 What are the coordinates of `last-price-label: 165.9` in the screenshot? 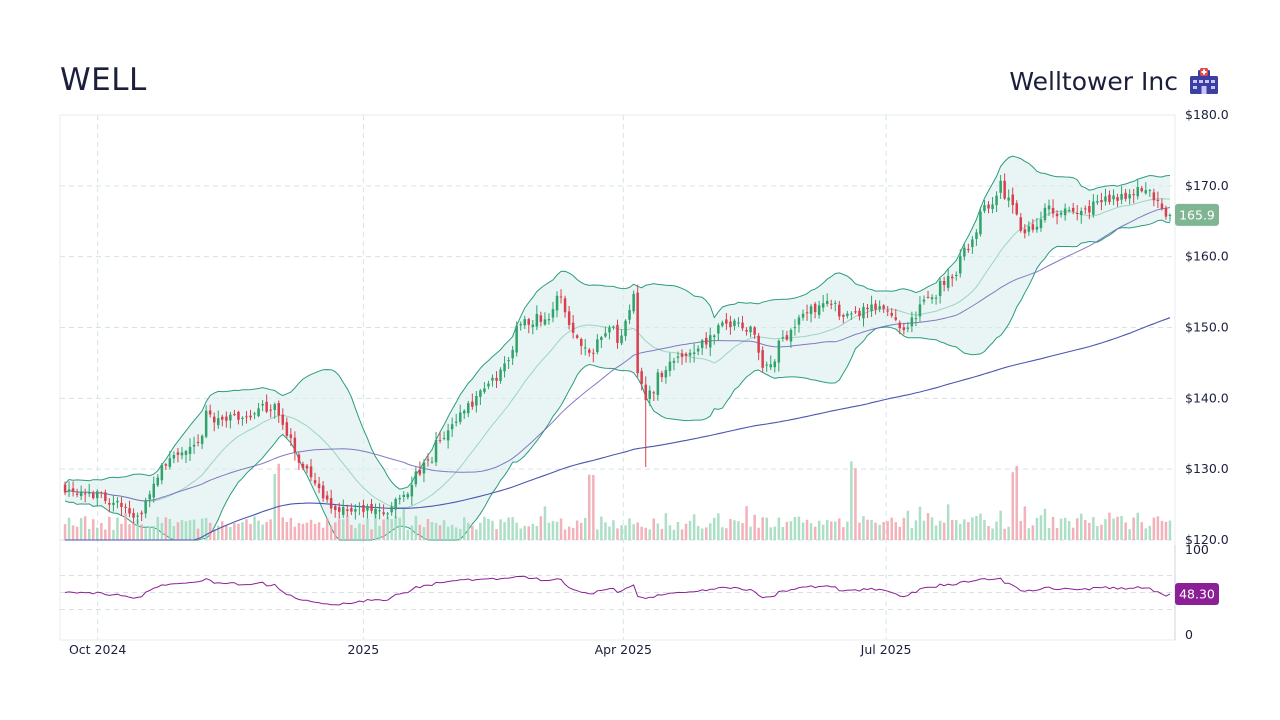 It's located at (1197, 214).